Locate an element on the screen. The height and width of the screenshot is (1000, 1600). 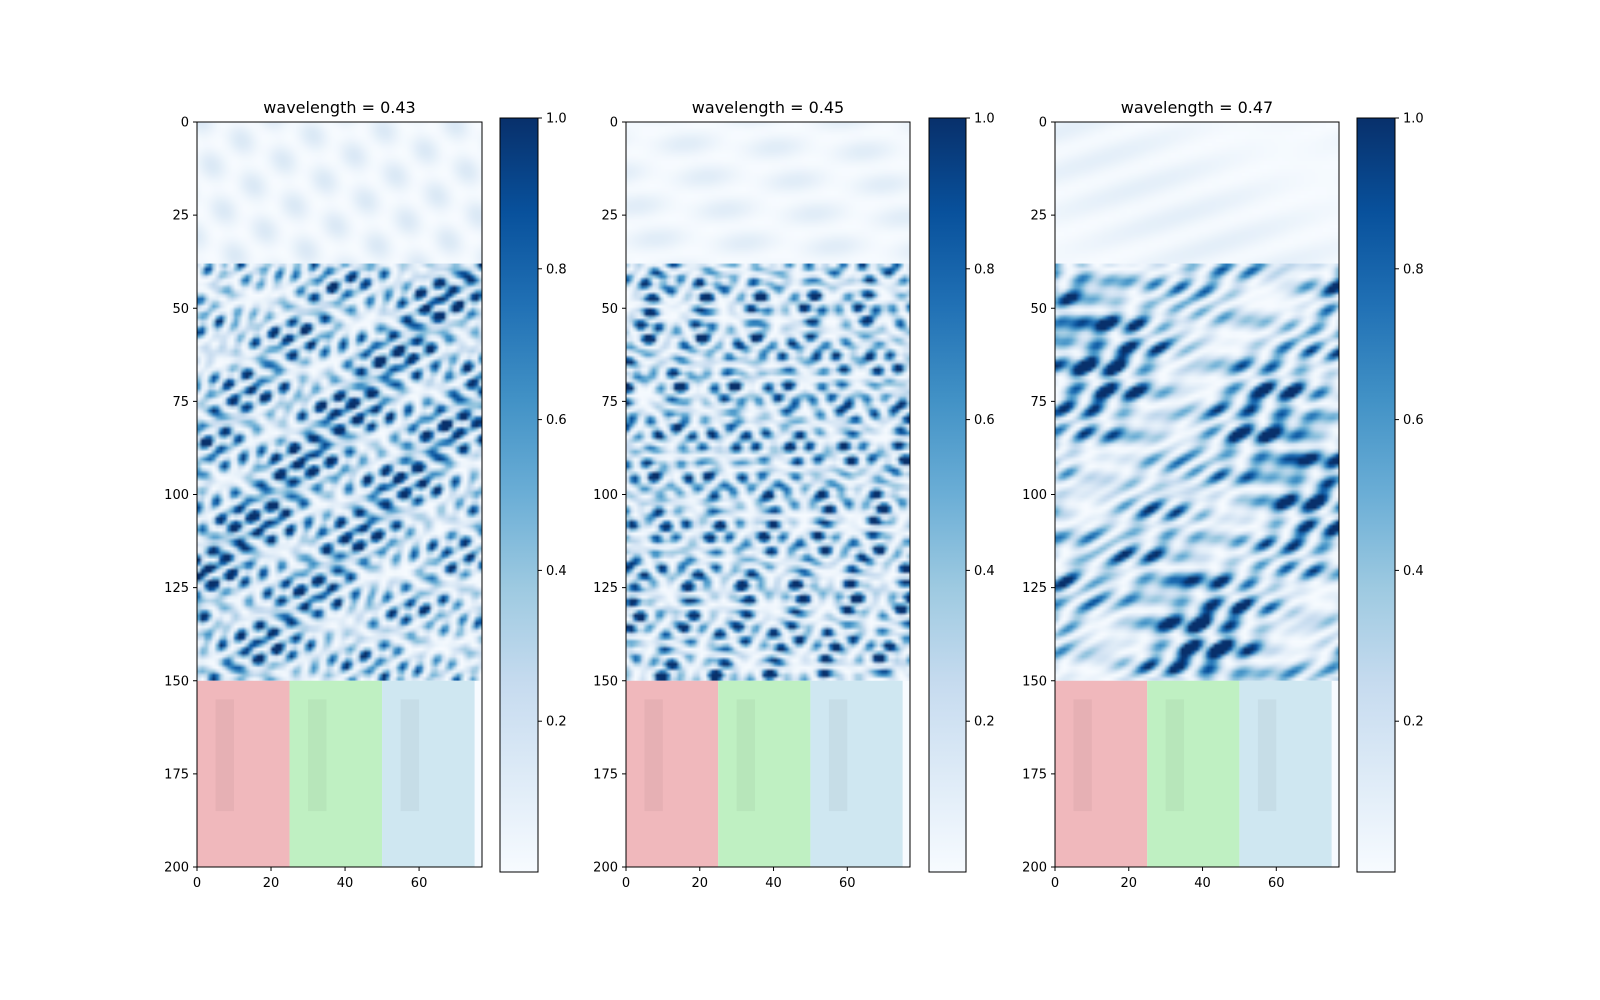
subplot-title: wavelength = 0.47 is located at coordinates (1197, 107).